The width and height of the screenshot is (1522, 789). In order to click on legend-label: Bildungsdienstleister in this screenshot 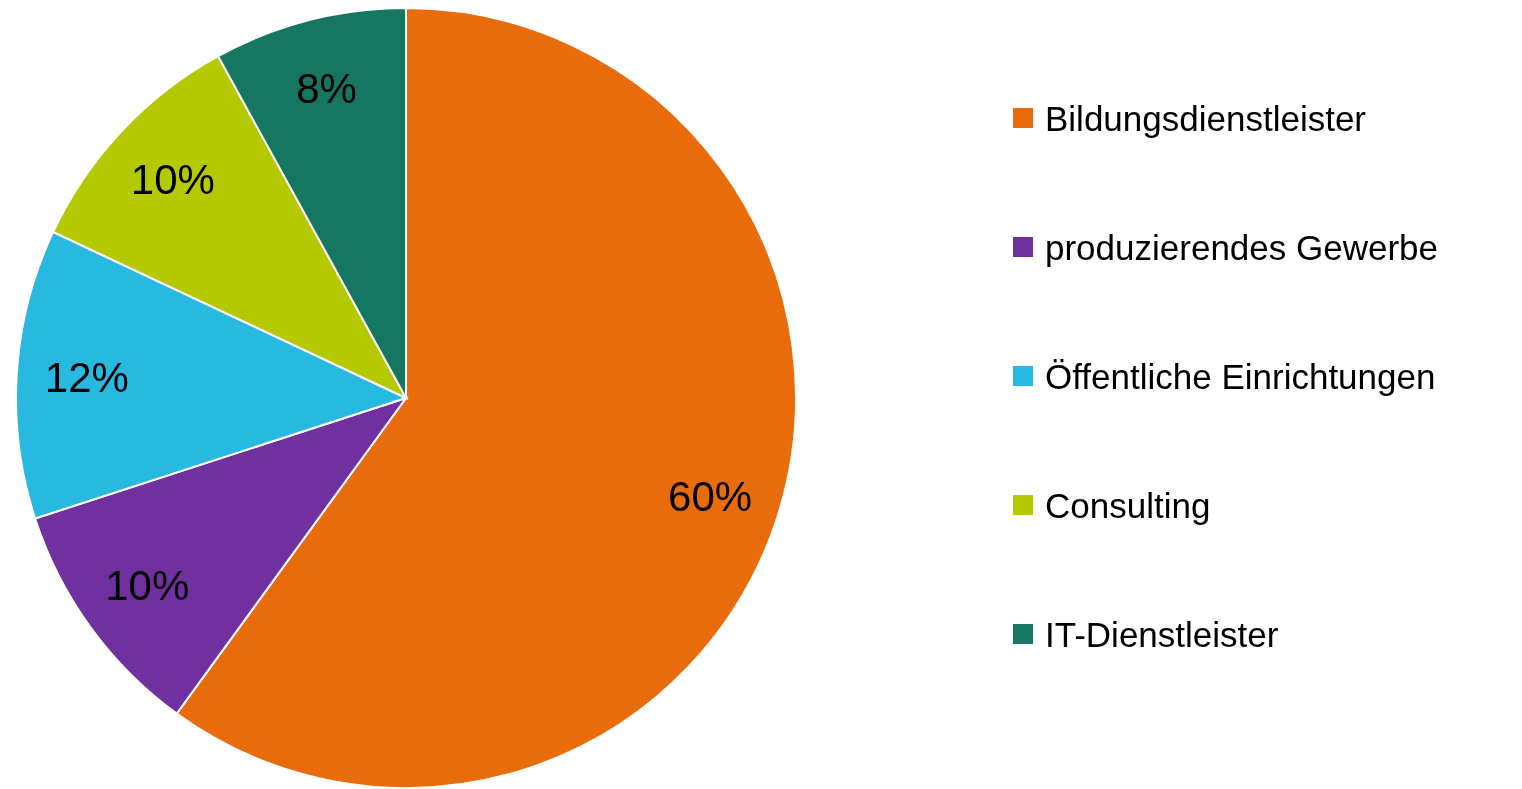, I will do `click(1206, 118)`.